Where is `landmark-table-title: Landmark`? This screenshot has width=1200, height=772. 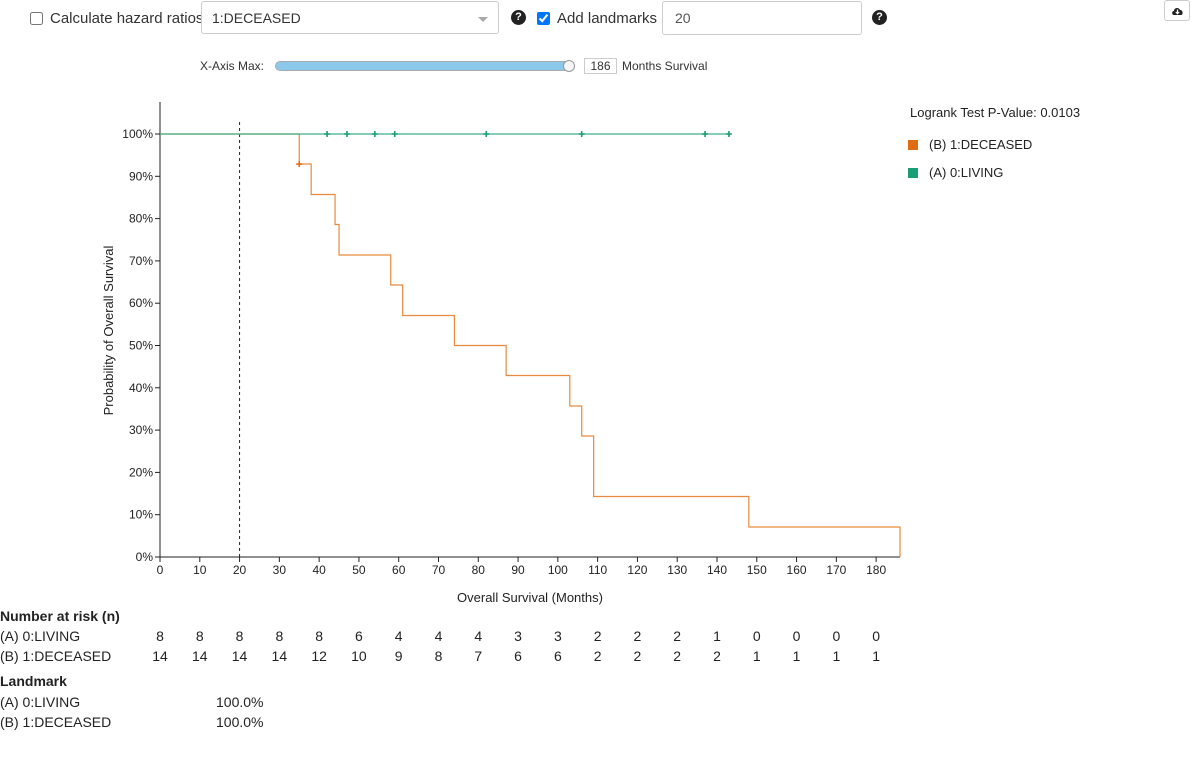
landmark-table-title: Landmark is located at coordinates (33, 681).